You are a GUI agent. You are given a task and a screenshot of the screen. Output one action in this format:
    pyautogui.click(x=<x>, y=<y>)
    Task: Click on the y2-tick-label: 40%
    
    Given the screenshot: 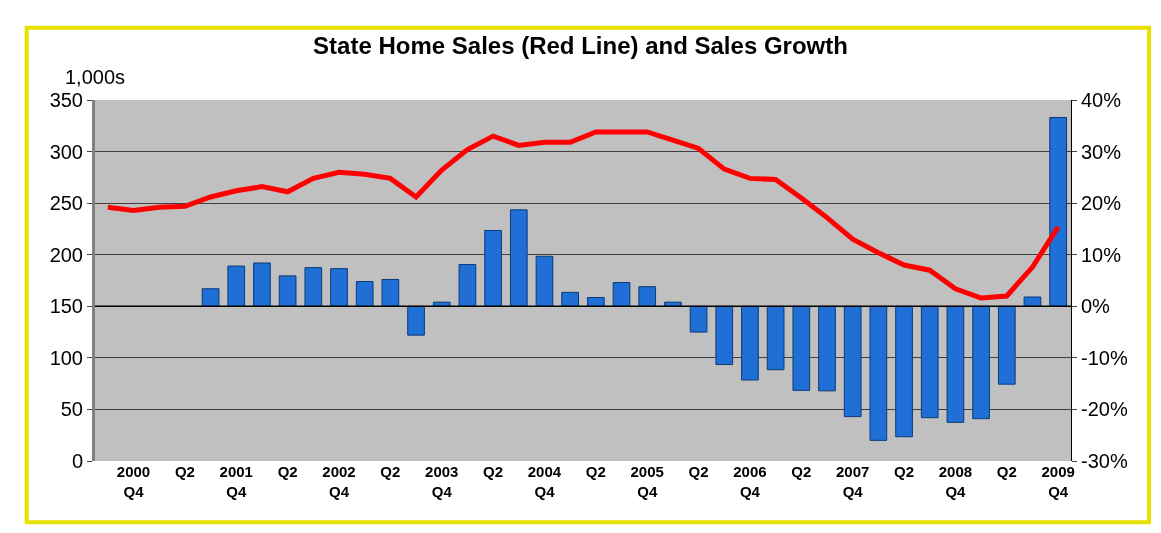 What is the action you would take?
    pyautogui.click(x=1101, y=100)
    